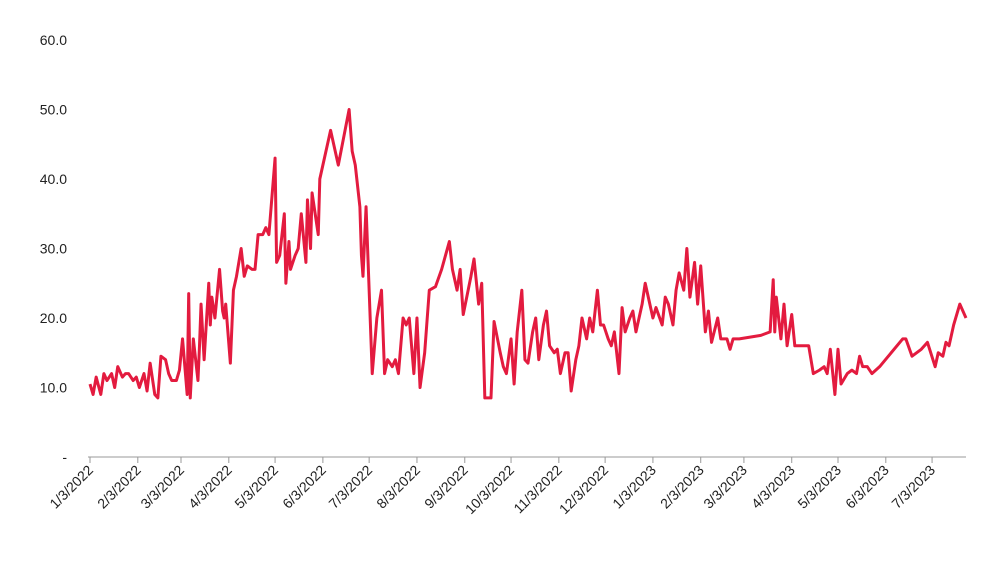  Describe the element at coordinates (913, 487) in the screenshot. I see `x-tick-label: 7/3/2023` at that location.